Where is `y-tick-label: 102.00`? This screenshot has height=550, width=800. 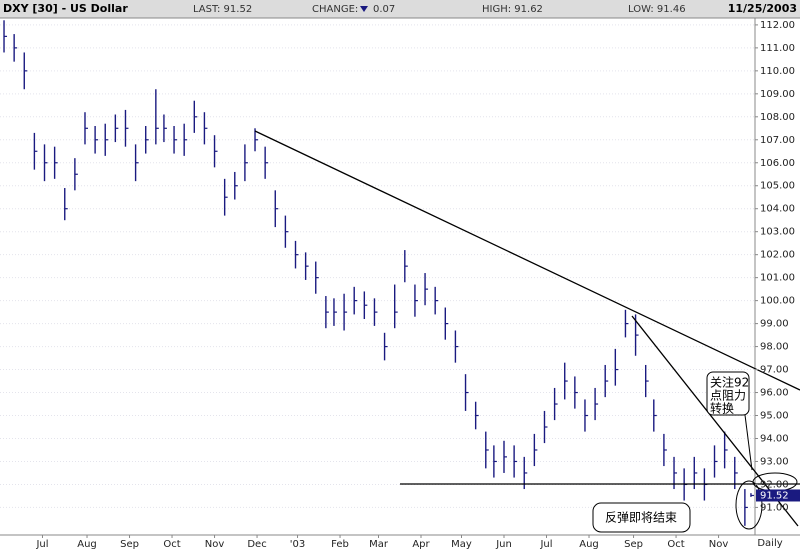
y-tick-label: 102.00 is located at coordinates (777, 255).